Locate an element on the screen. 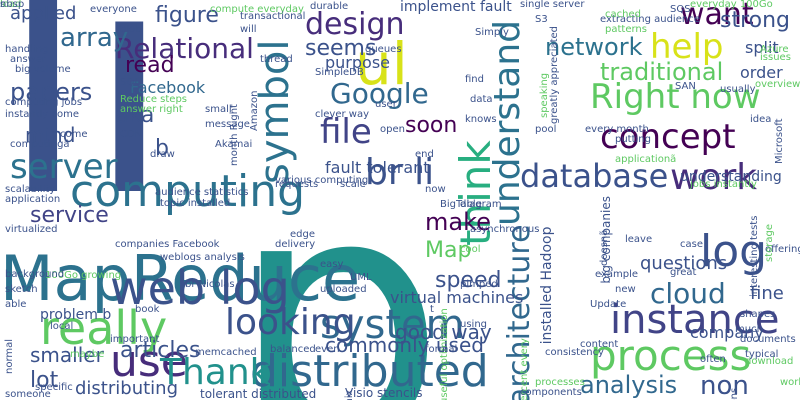 The height and width of the screenshot is (400, 800). word-papers: papers is located at coordinates (51, 92).